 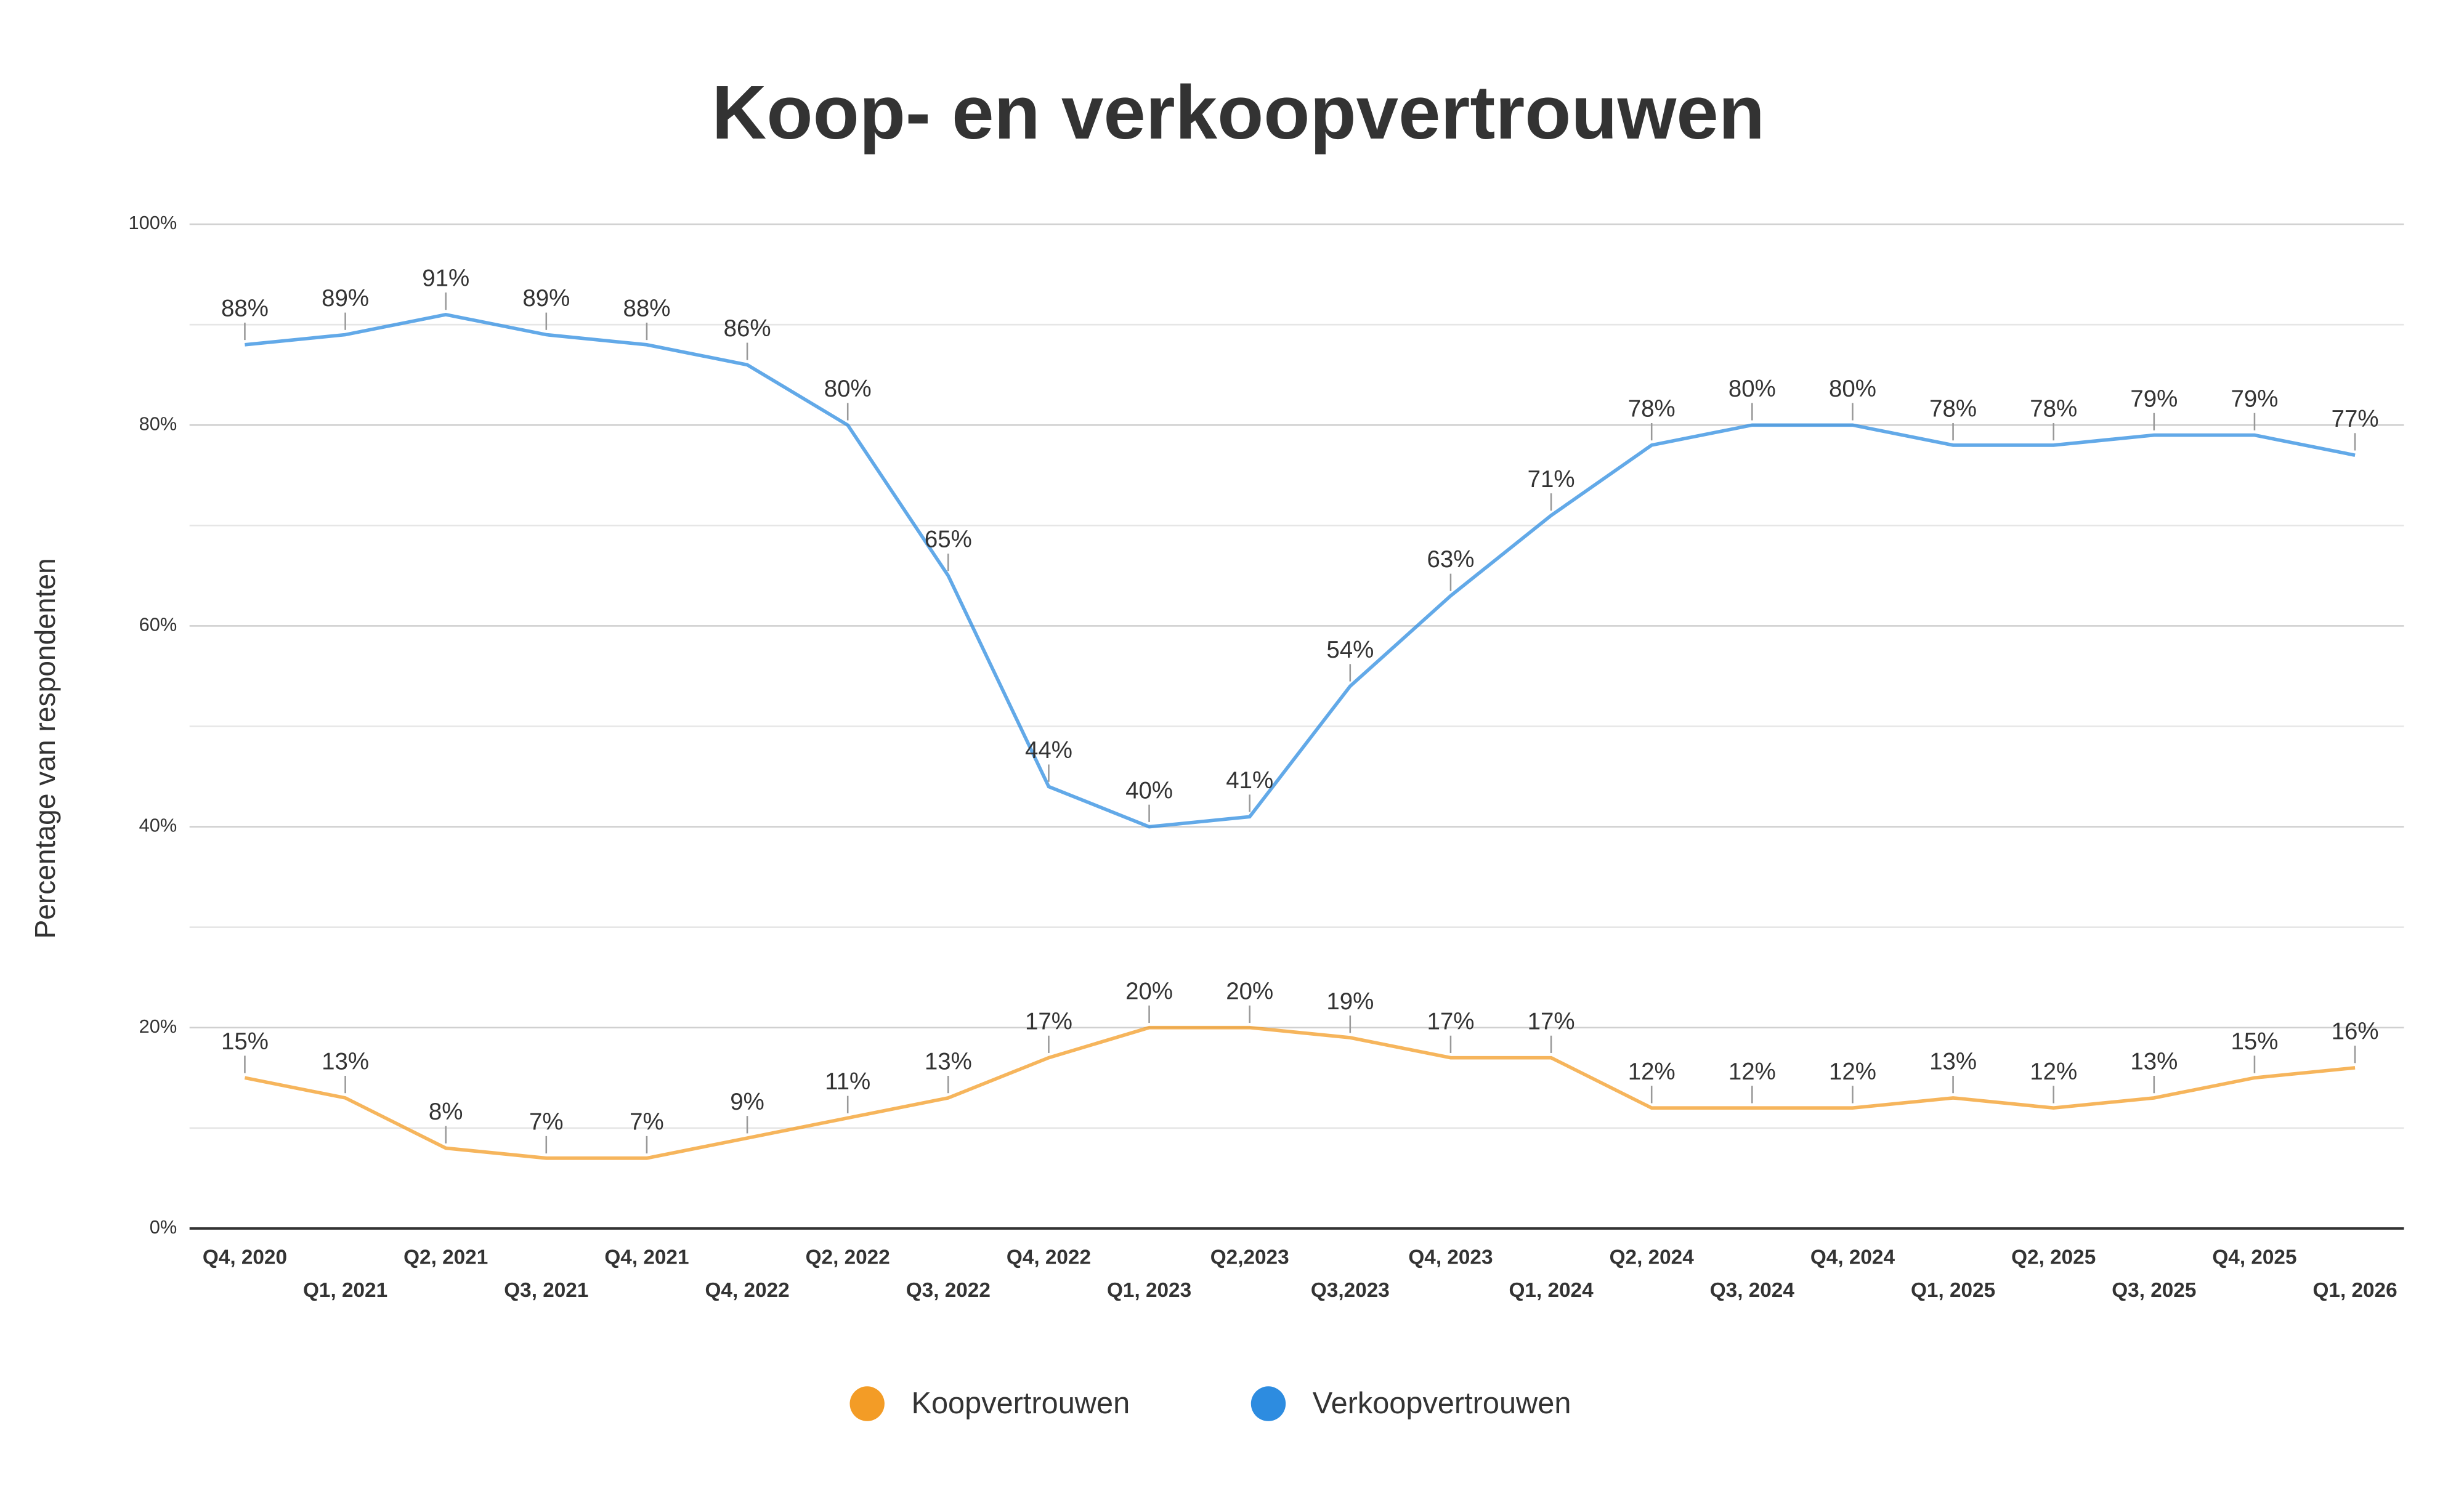 What do you see at coordinates (1450, 559) in the screenshot?
I see `data-label: 63%` at bounding box center [1450, 559].